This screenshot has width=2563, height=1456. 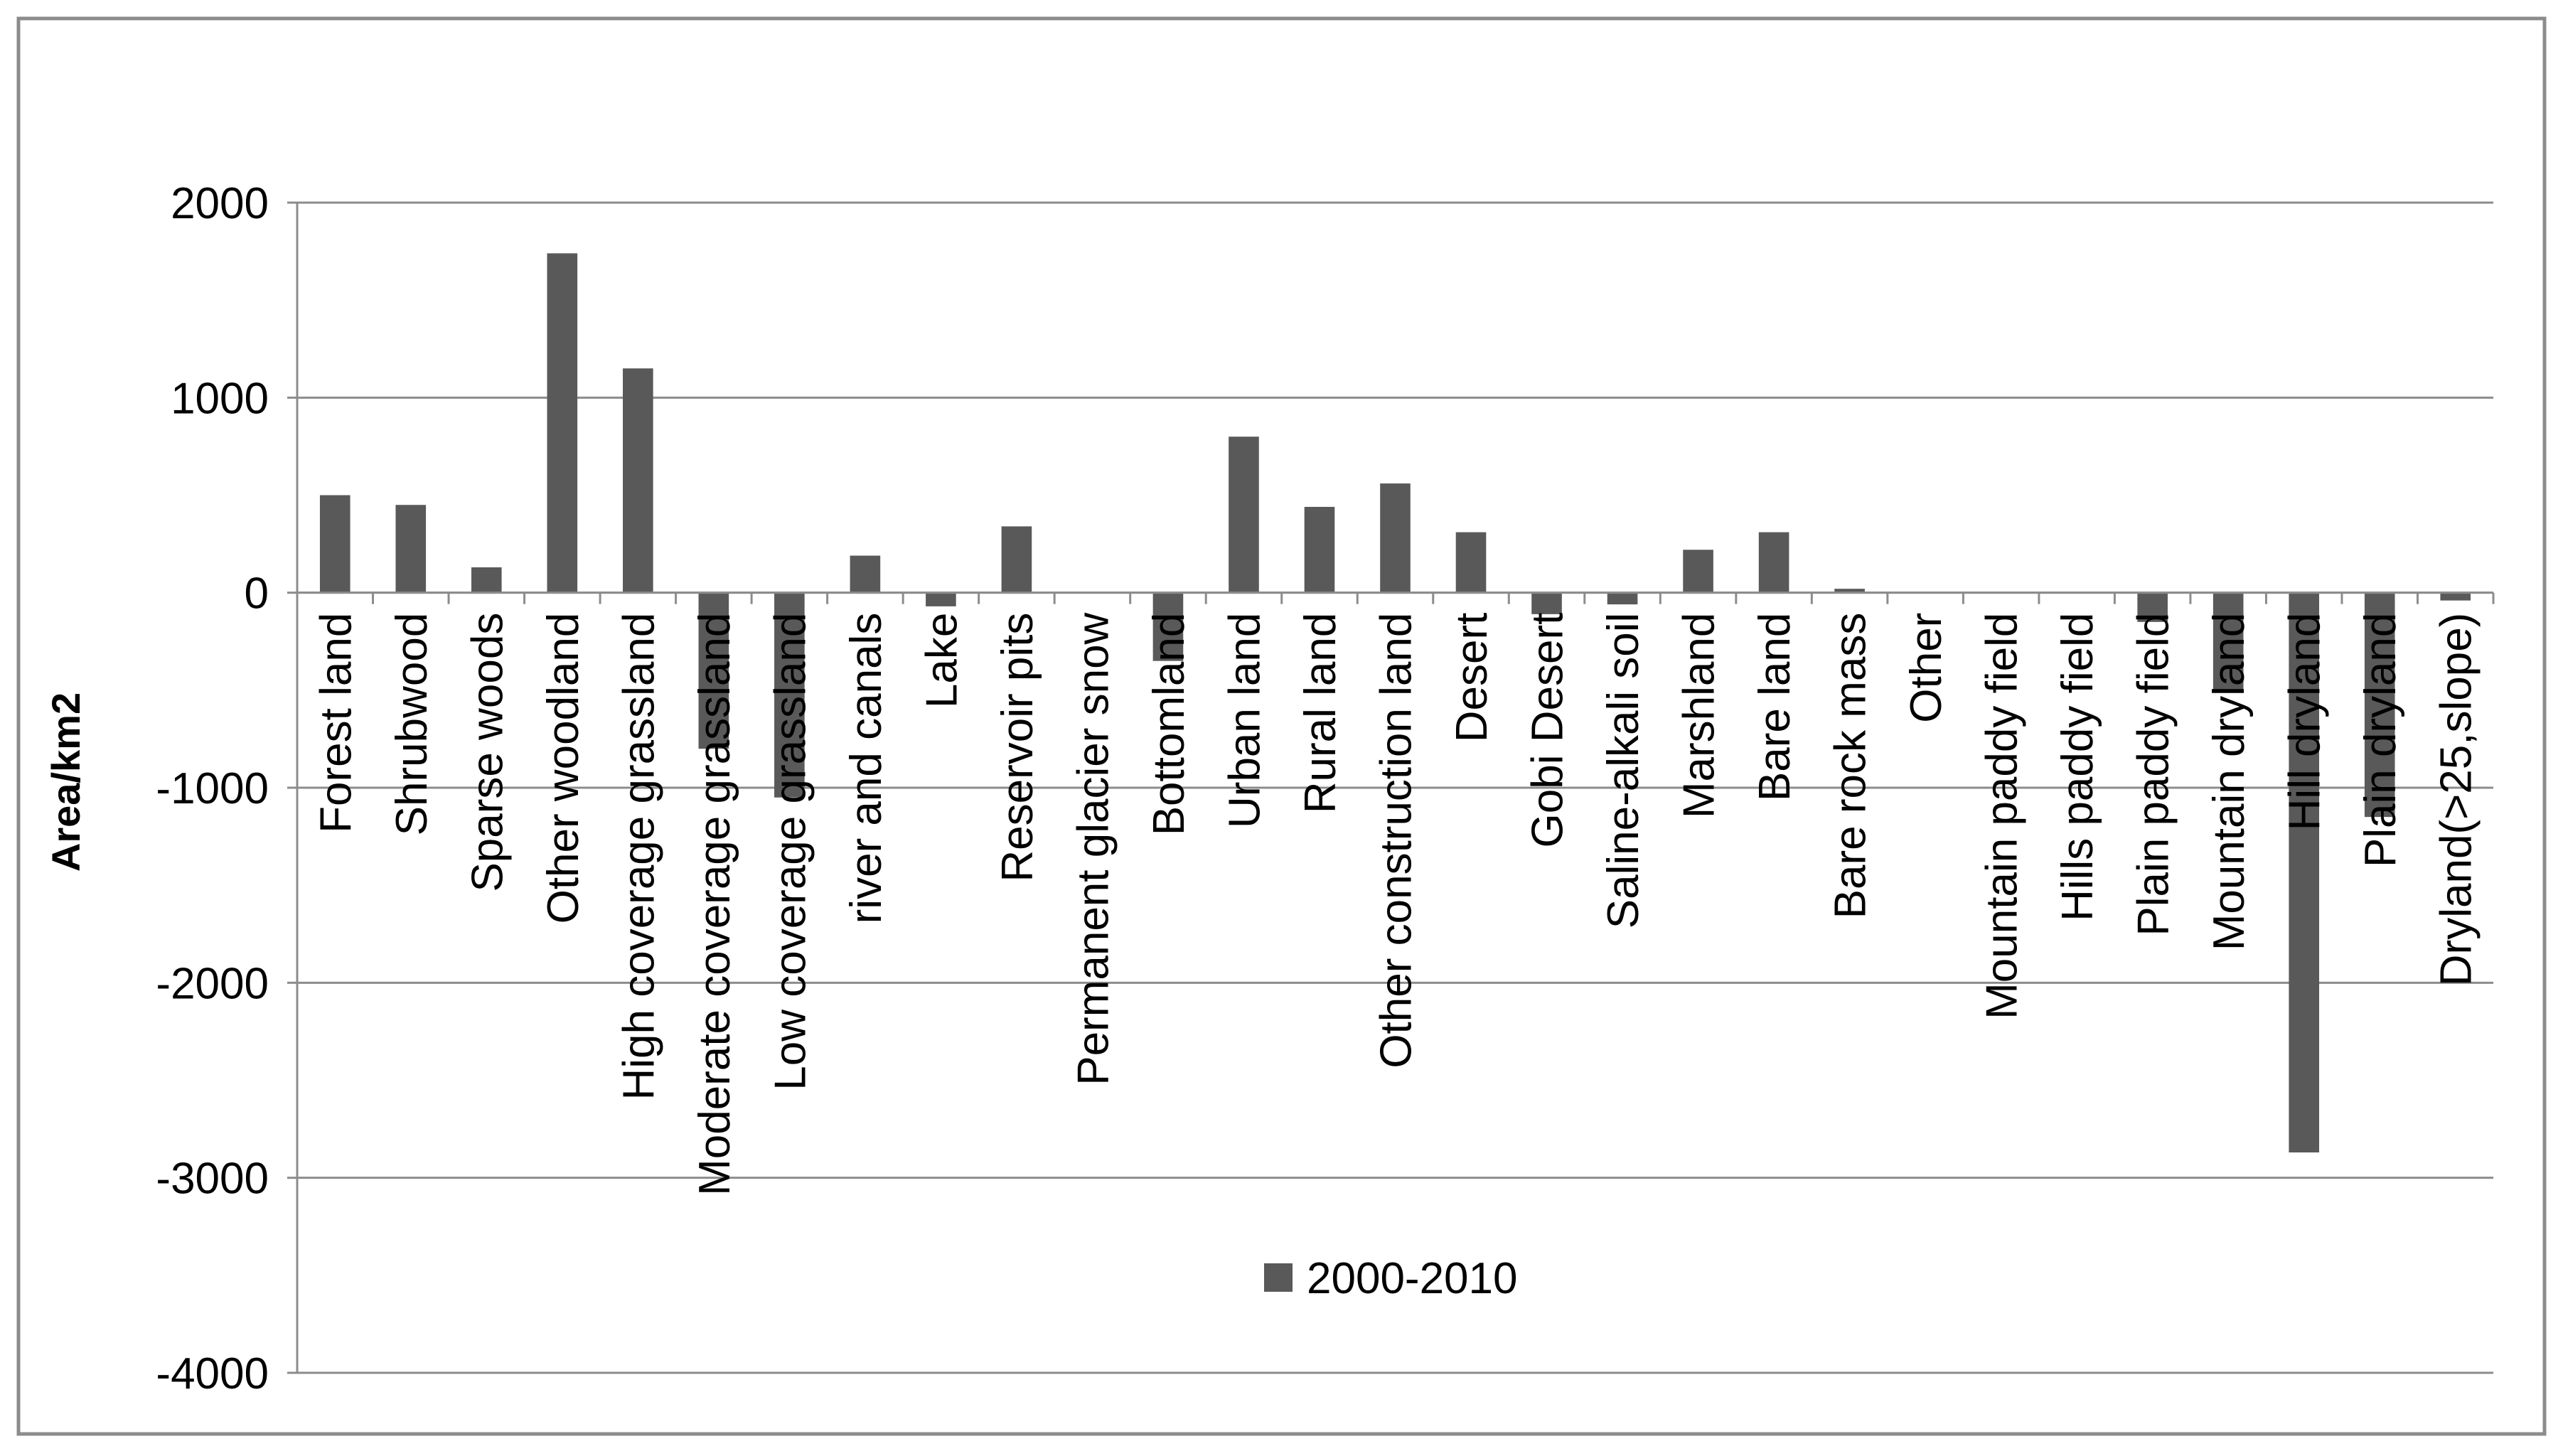 What do you see at coordinates (213, 1179) in the screenshot?
I see `y-tick-label: -3000` at bounding box center [213, 1179].